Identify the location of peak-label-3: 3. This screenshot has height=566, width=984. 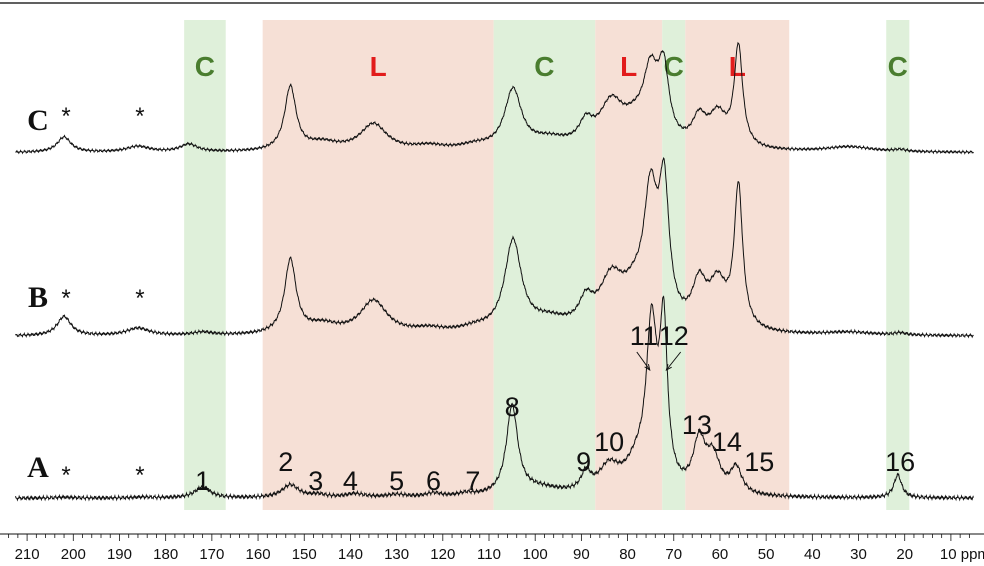
(315, 481).